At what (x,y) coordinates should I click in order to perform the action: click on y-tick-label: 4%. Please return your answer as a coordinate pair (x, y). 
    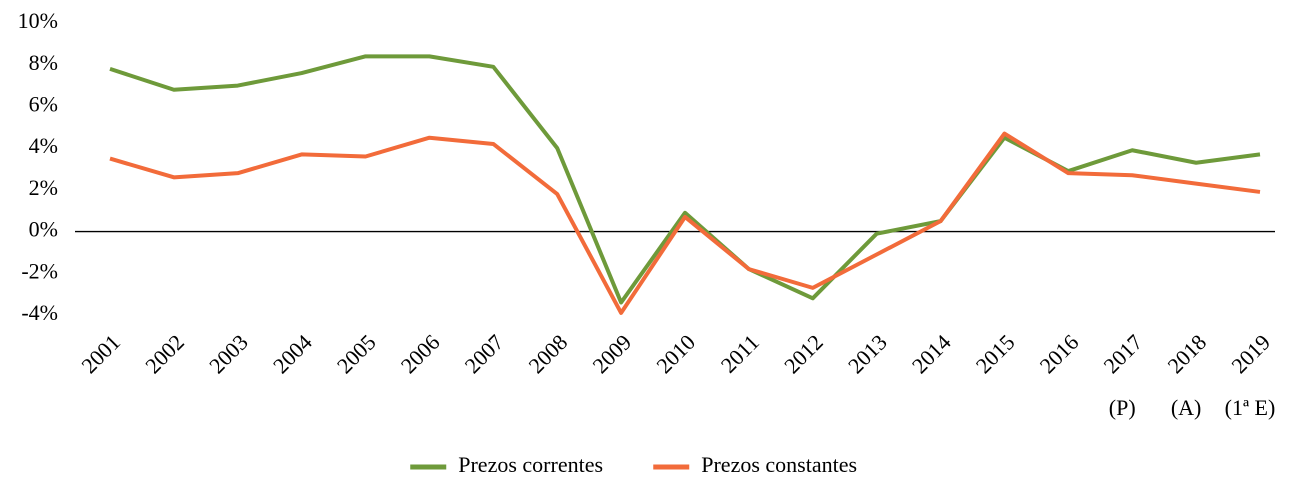
    Looking at the image, I should click on (43, 145).